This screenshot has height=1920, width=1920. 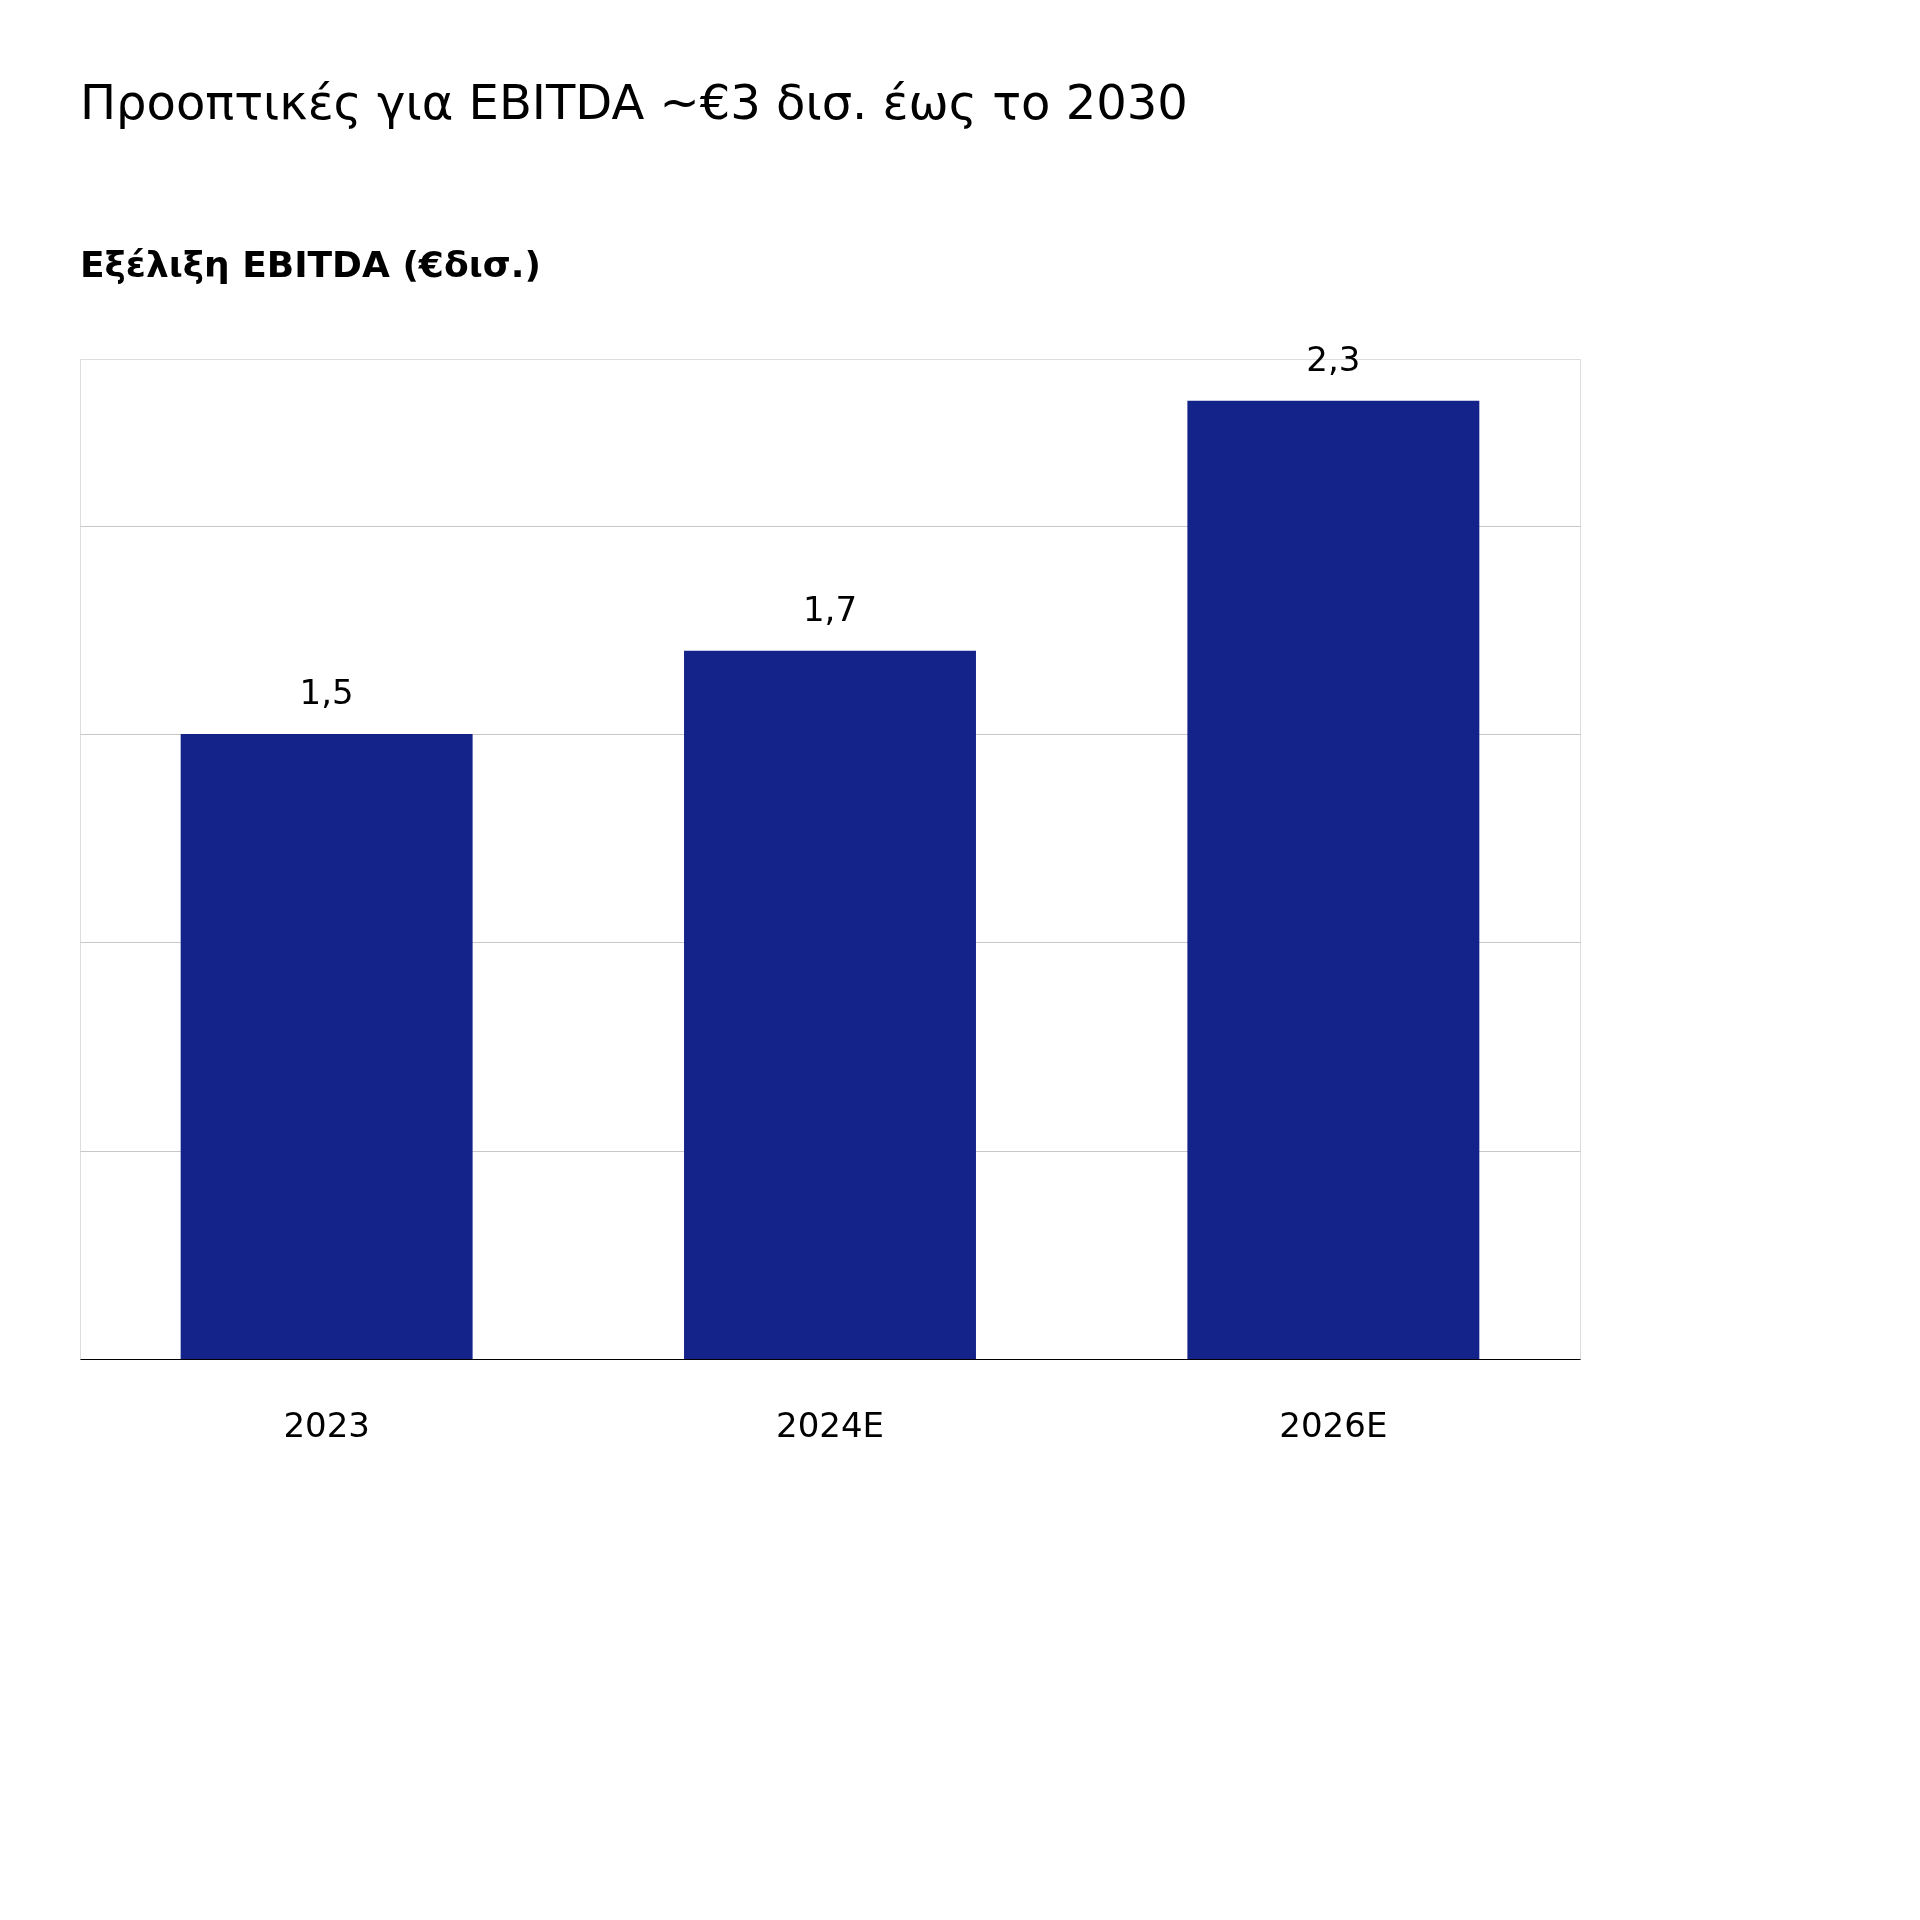 I want to click on x-tick-label: 2024E, so click(x=830, y=1424).